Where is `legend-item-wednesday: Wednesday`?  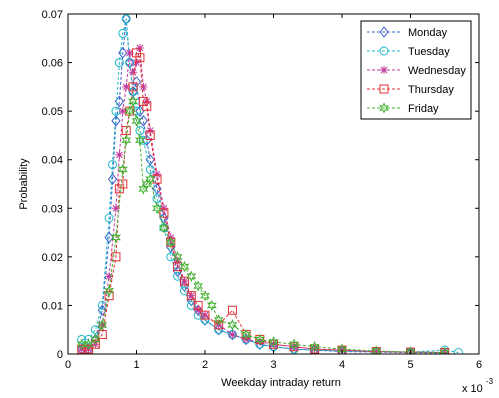
legend-item-wednesday: Wednesday is located at coordinates (416, 71).